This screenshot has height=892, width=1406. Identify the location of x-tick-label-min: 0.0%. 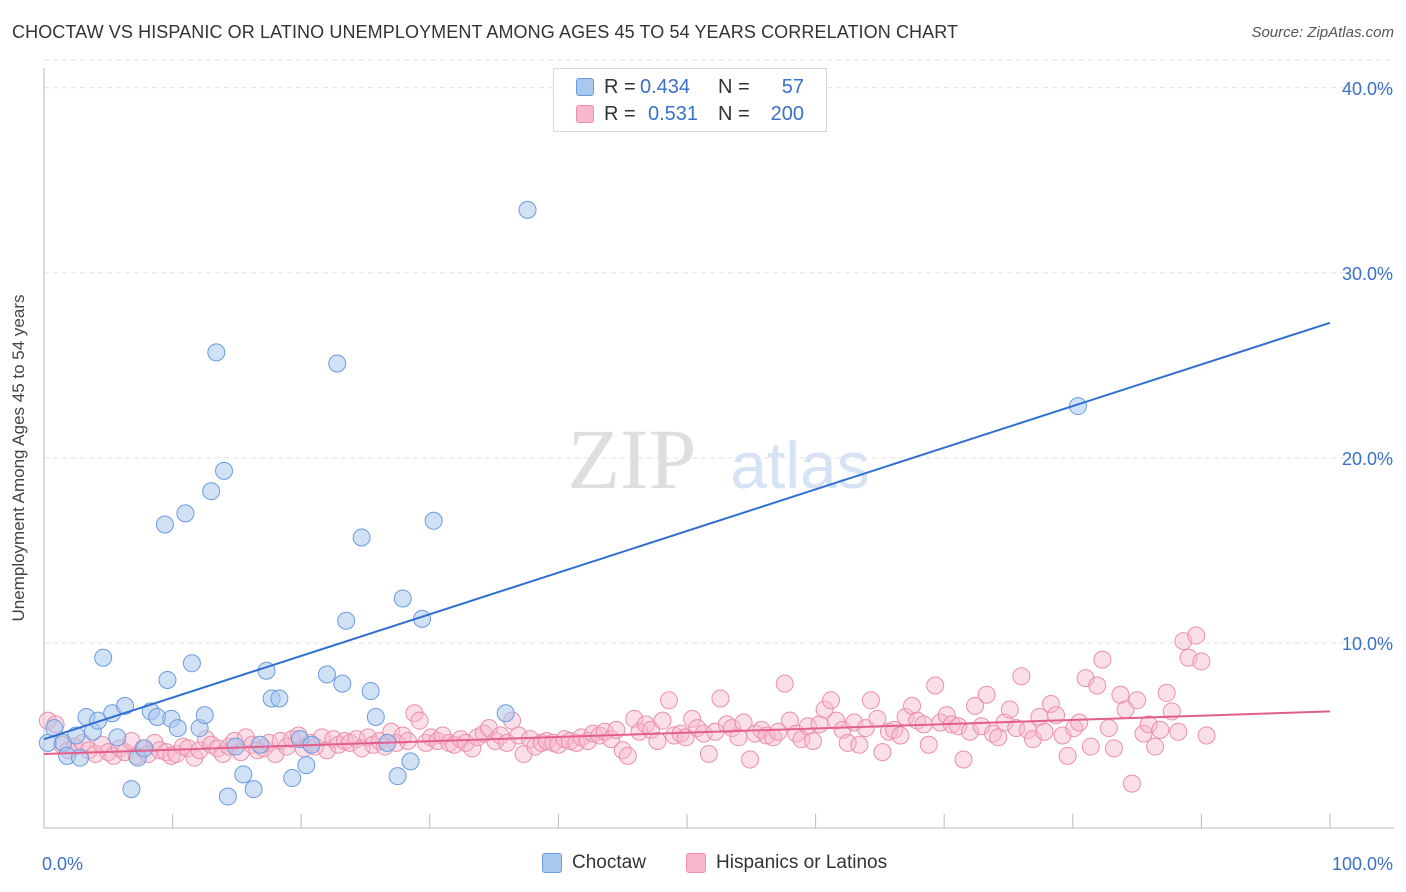
(62, 864).